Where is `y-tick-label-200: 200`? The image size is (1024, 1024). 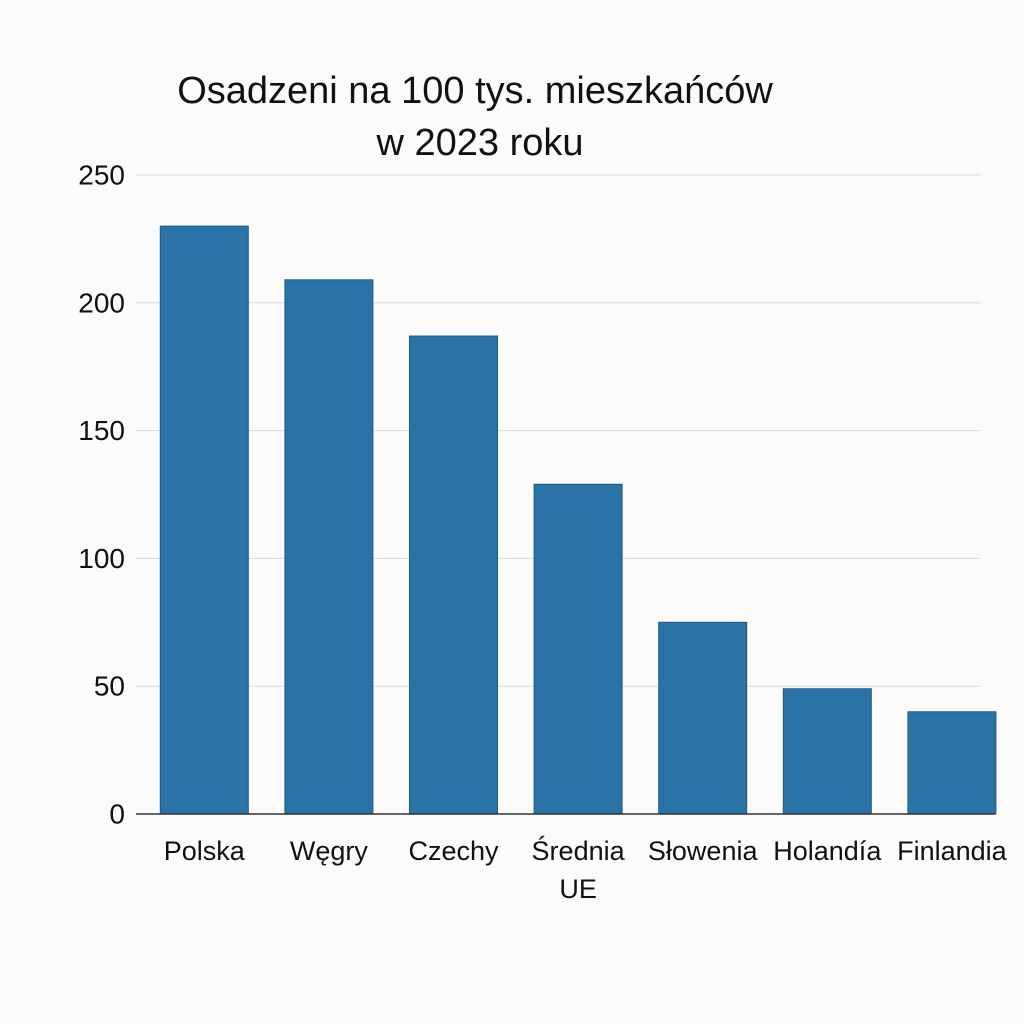 y-tick-label-200: 200 is located at coordinates (101, 302).